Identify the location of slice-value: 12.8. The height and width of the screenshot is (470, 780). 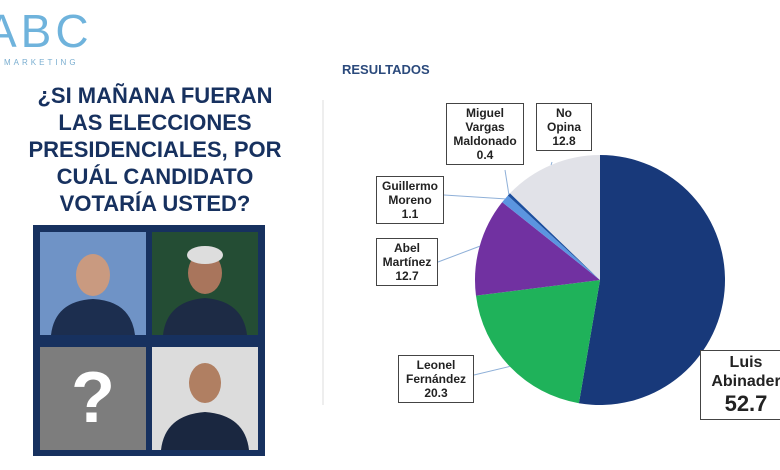
(564, 141).